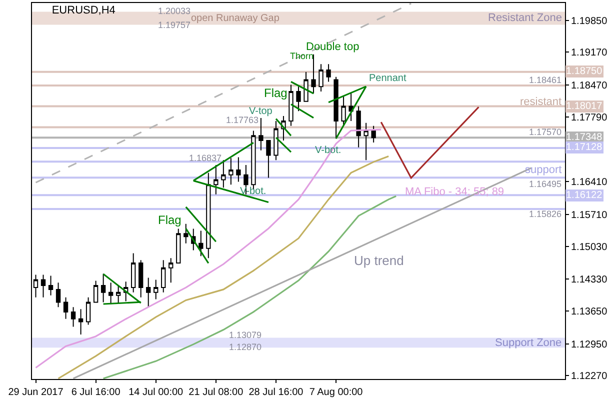 The height and width of the screenshot is (400, 610). What do you see at coordinates (36, 392) in the screenshot?
I see `x-tick-label: 29 Jun 2017` at bounding box center [36, 392].